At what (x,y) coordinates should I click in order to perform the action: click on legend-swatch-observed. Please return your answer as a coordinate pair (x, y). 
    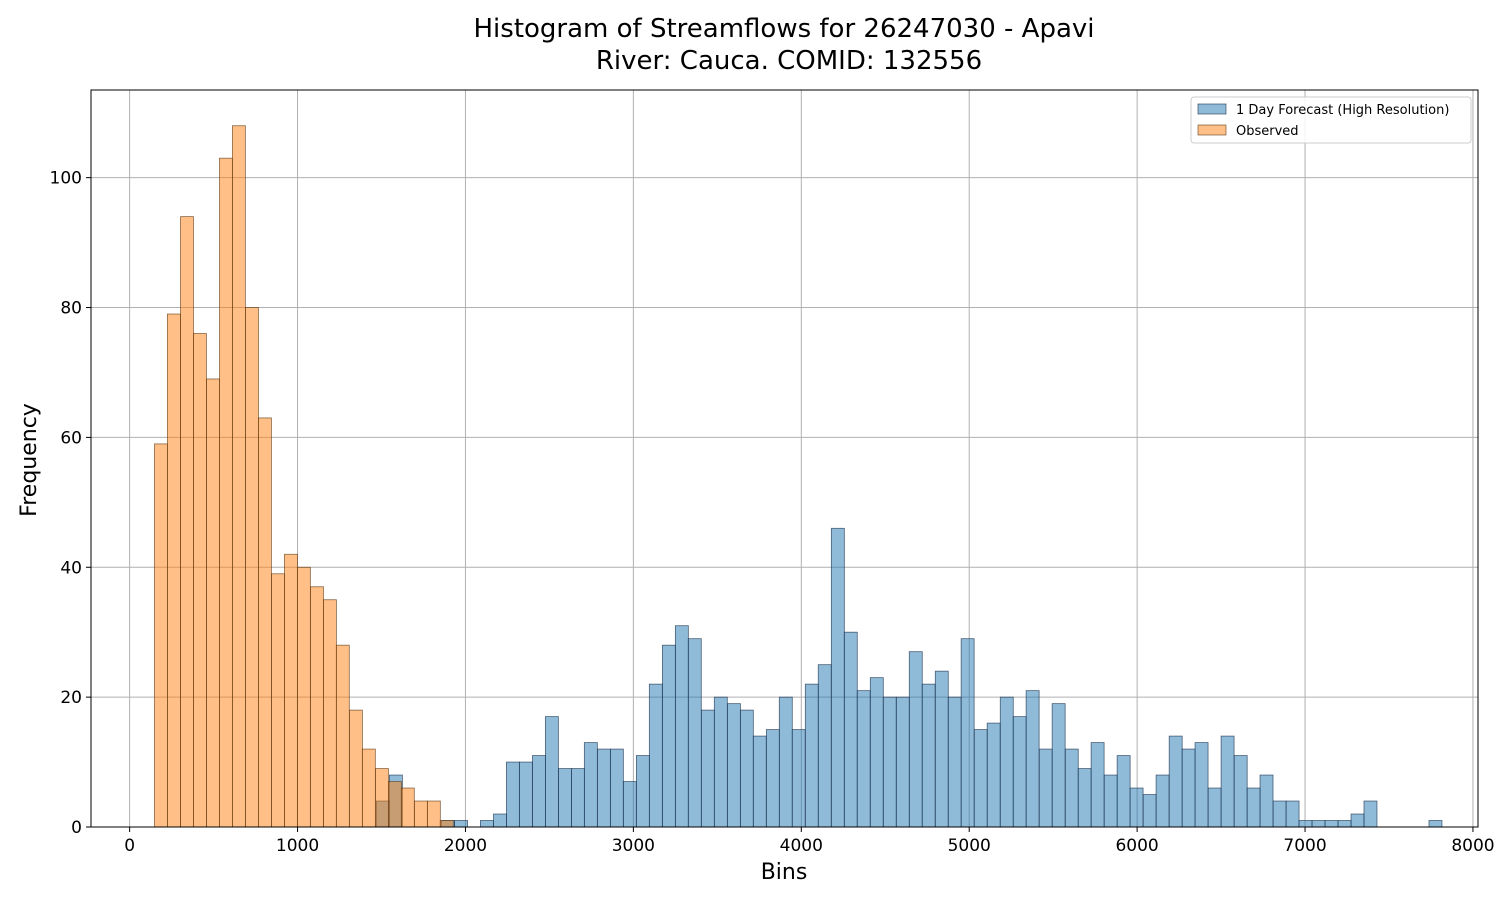
    Looking at the image, I should click on (1212, 130).